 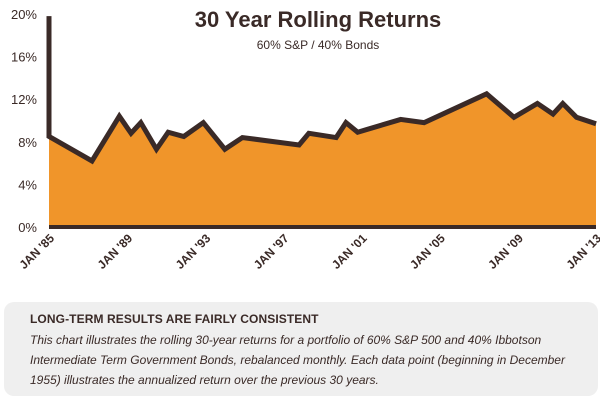 What do you see at coordinates (581, 251) in the screenshot?
I see `x-tick-label: JAN '13` at bounding box center [581, 251].